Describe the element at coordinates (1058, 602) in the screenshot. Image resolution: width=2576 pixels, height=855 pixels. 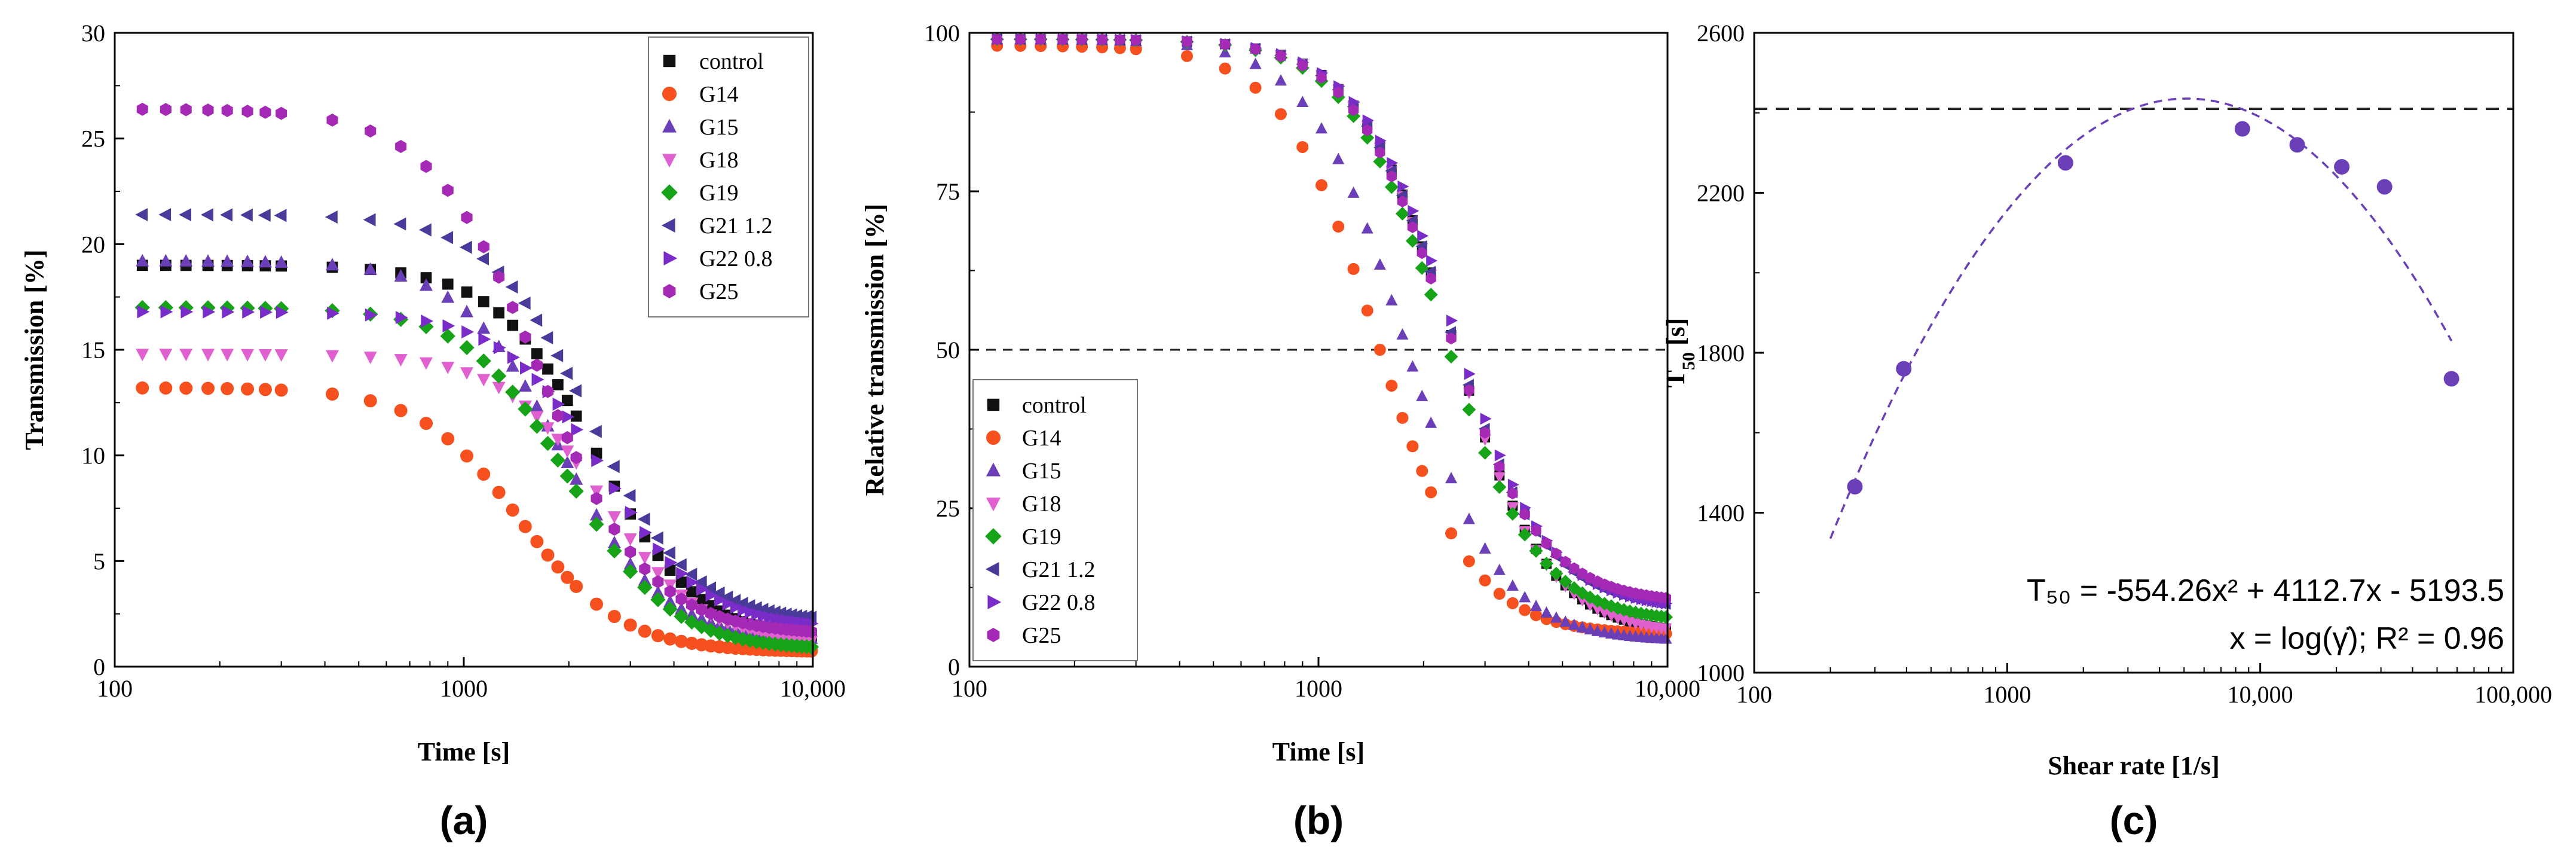
I see `chart-b-legend-label: G22 0.8` at that location.